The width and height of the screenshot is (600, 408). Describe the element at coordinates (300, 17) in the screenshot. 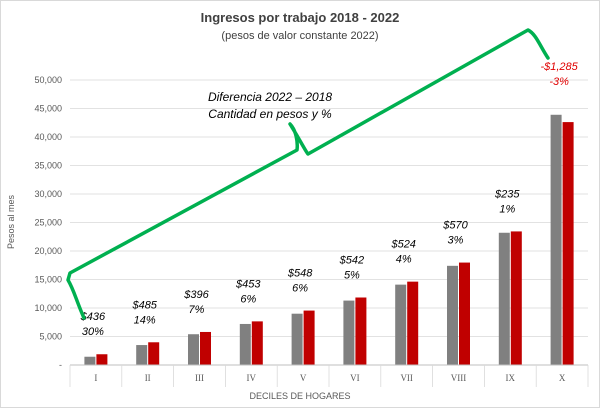

I see `chart-title: Ingresos por trabajo 2018 - 2022` at that location.